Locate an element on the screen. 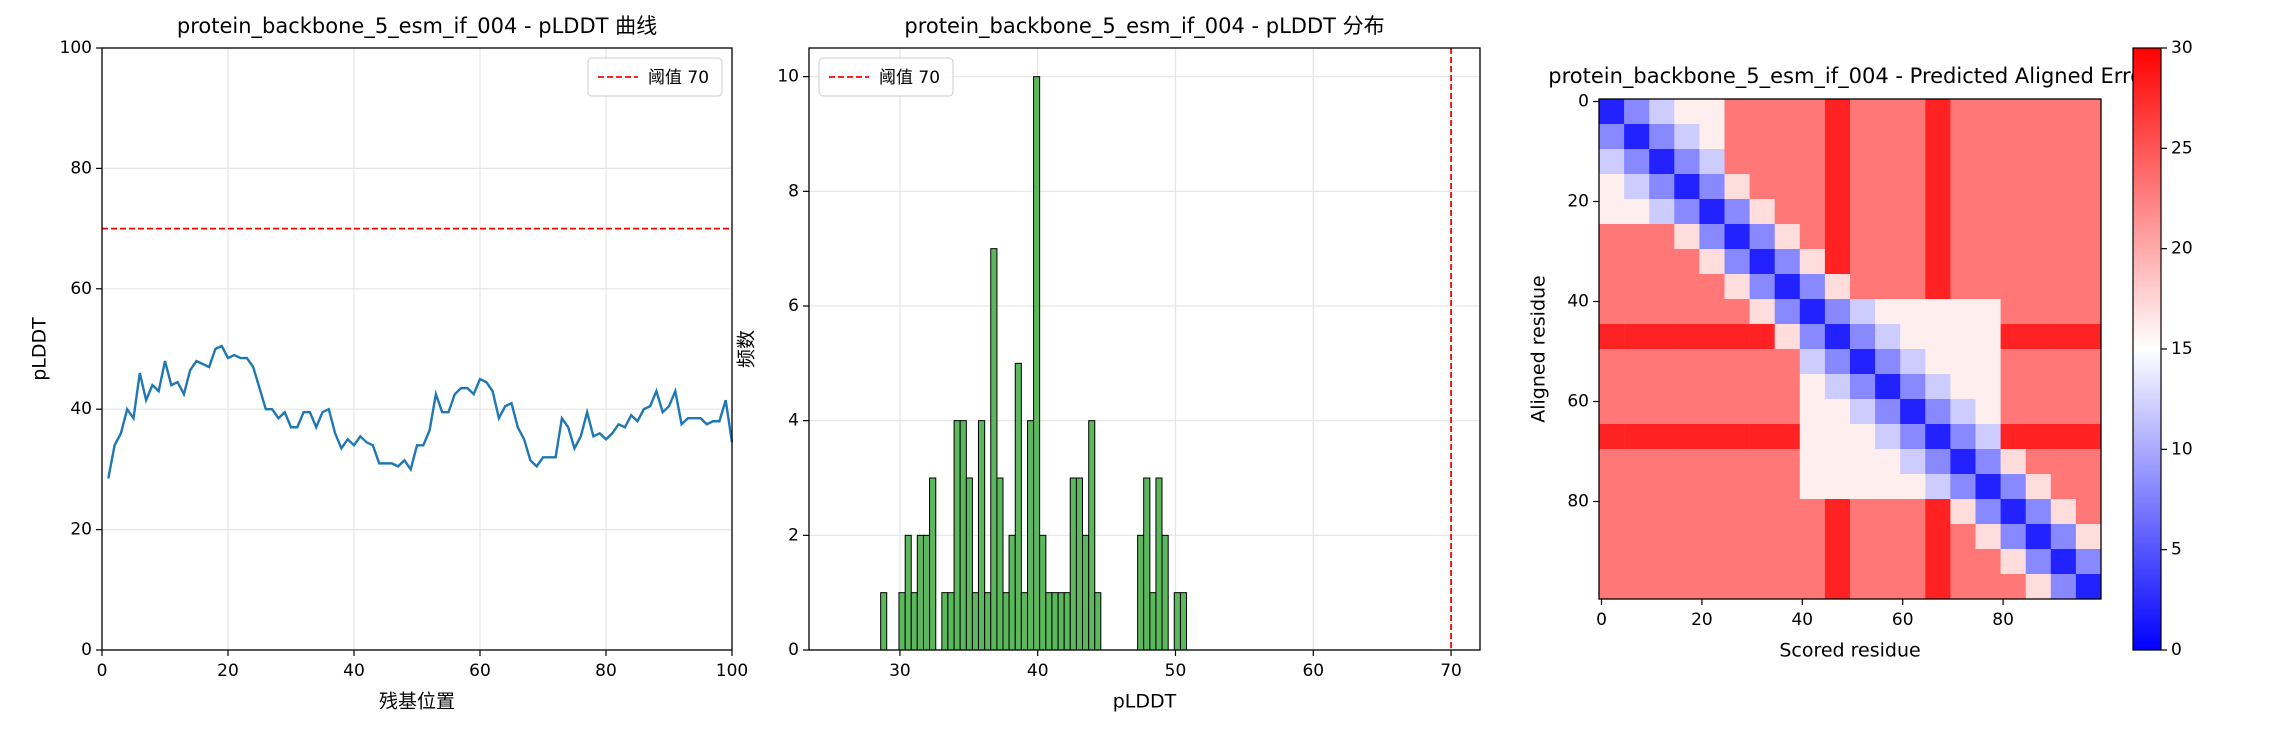 The image size is (2275, 730). colorbar-tick-label: 0 is located at coordinates (2176, 650).